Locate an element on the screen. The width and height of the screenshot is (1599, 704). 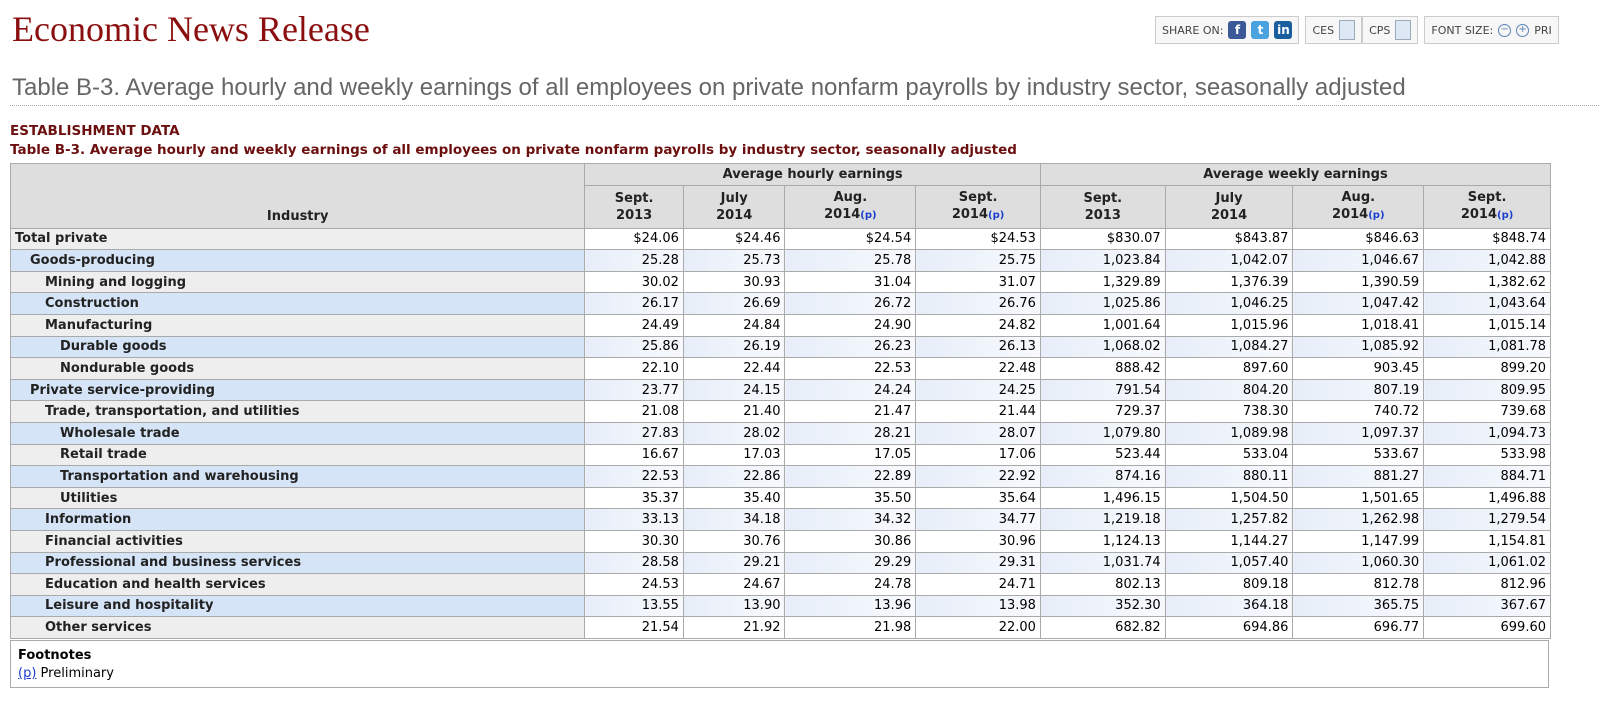
facebook-icon: f is located at coordinates (1237, 30).